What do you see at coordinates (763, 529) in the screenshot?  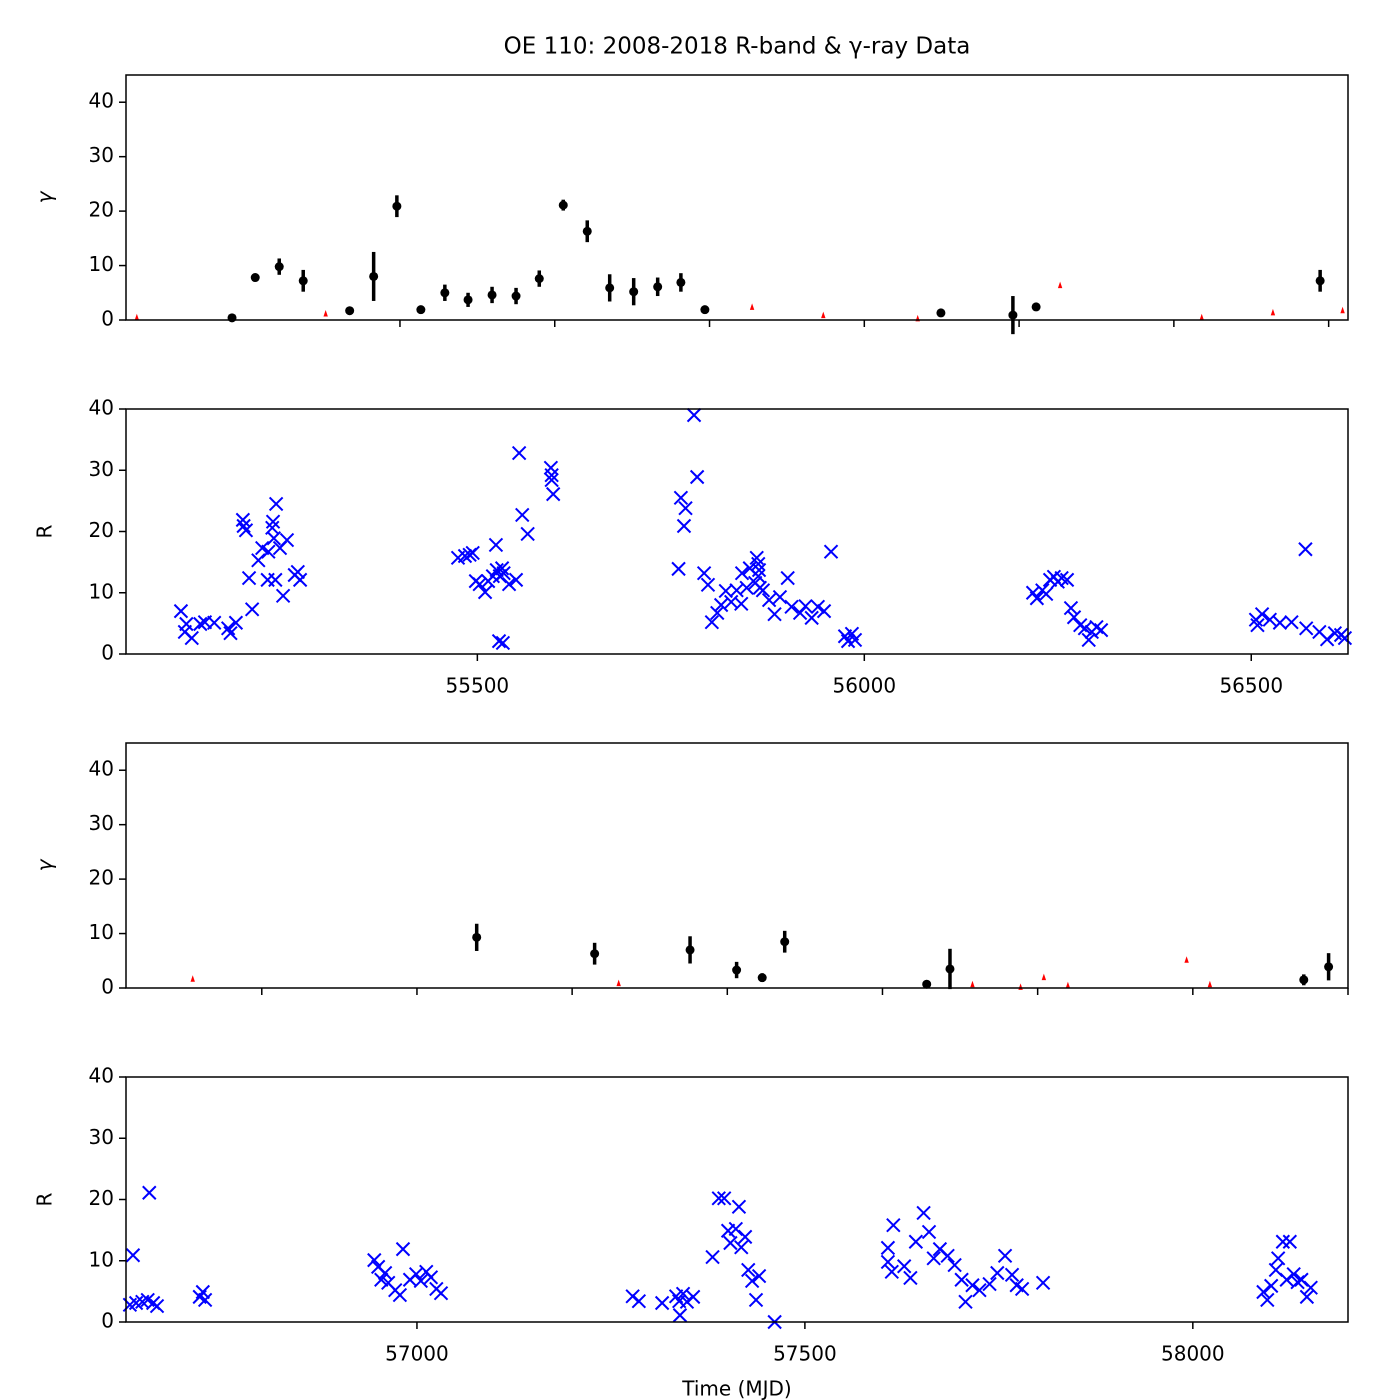 I see `plot-area` at bounding box center [763, 529].